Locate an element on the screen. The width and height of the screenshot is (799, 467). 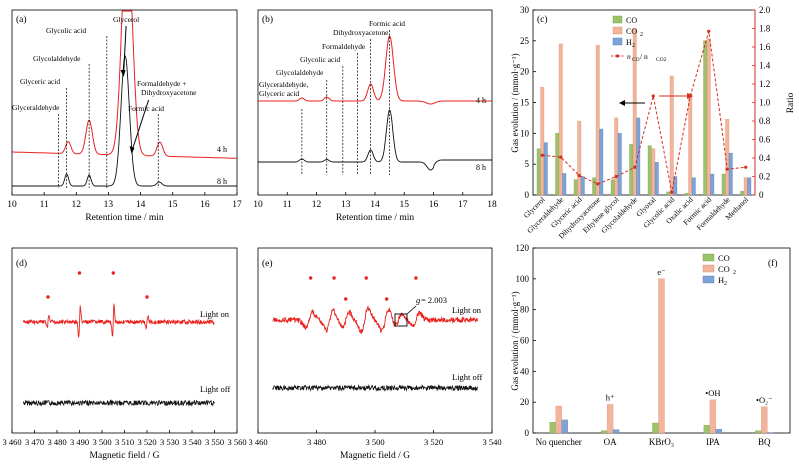
peak-label: Glycolaldehyde is located at coordinates (57, 58).